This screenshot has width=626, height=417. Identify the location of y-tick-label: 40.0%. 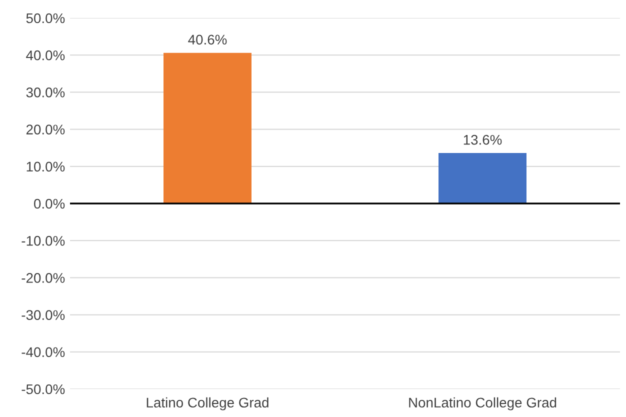
(45, 55).